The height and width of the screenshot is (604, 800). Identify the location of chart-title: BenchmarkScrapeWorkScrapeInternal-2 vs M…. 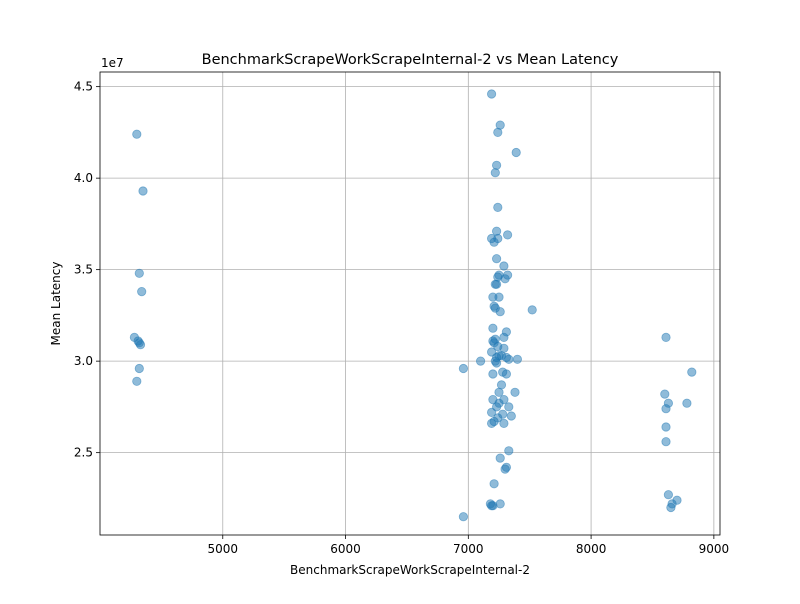
(410, 60).